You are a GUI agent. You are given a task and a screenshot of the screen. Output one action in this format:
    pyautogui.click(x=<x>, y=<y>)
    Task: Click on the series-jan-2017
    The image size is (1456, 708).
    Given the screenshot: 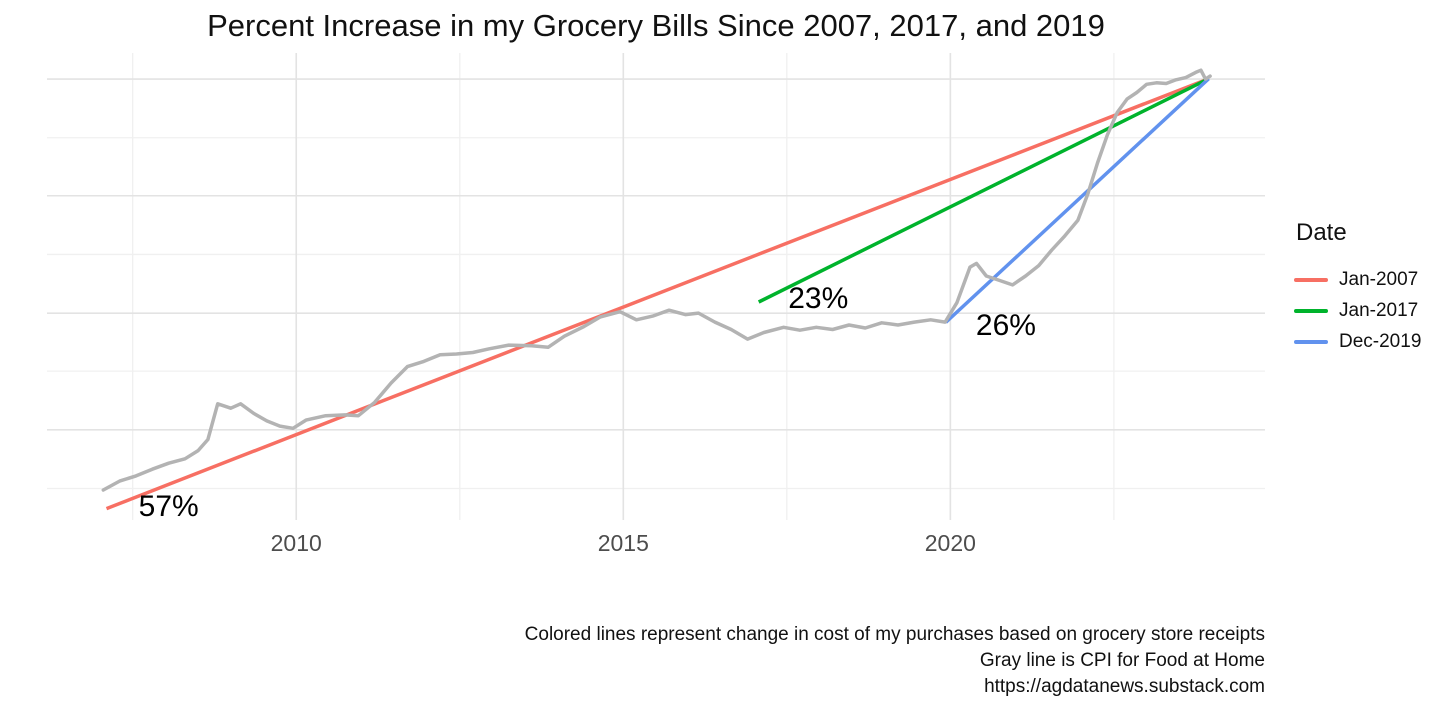 What is the action you would take?
    pyautogui.click(x=983, y=190)
    